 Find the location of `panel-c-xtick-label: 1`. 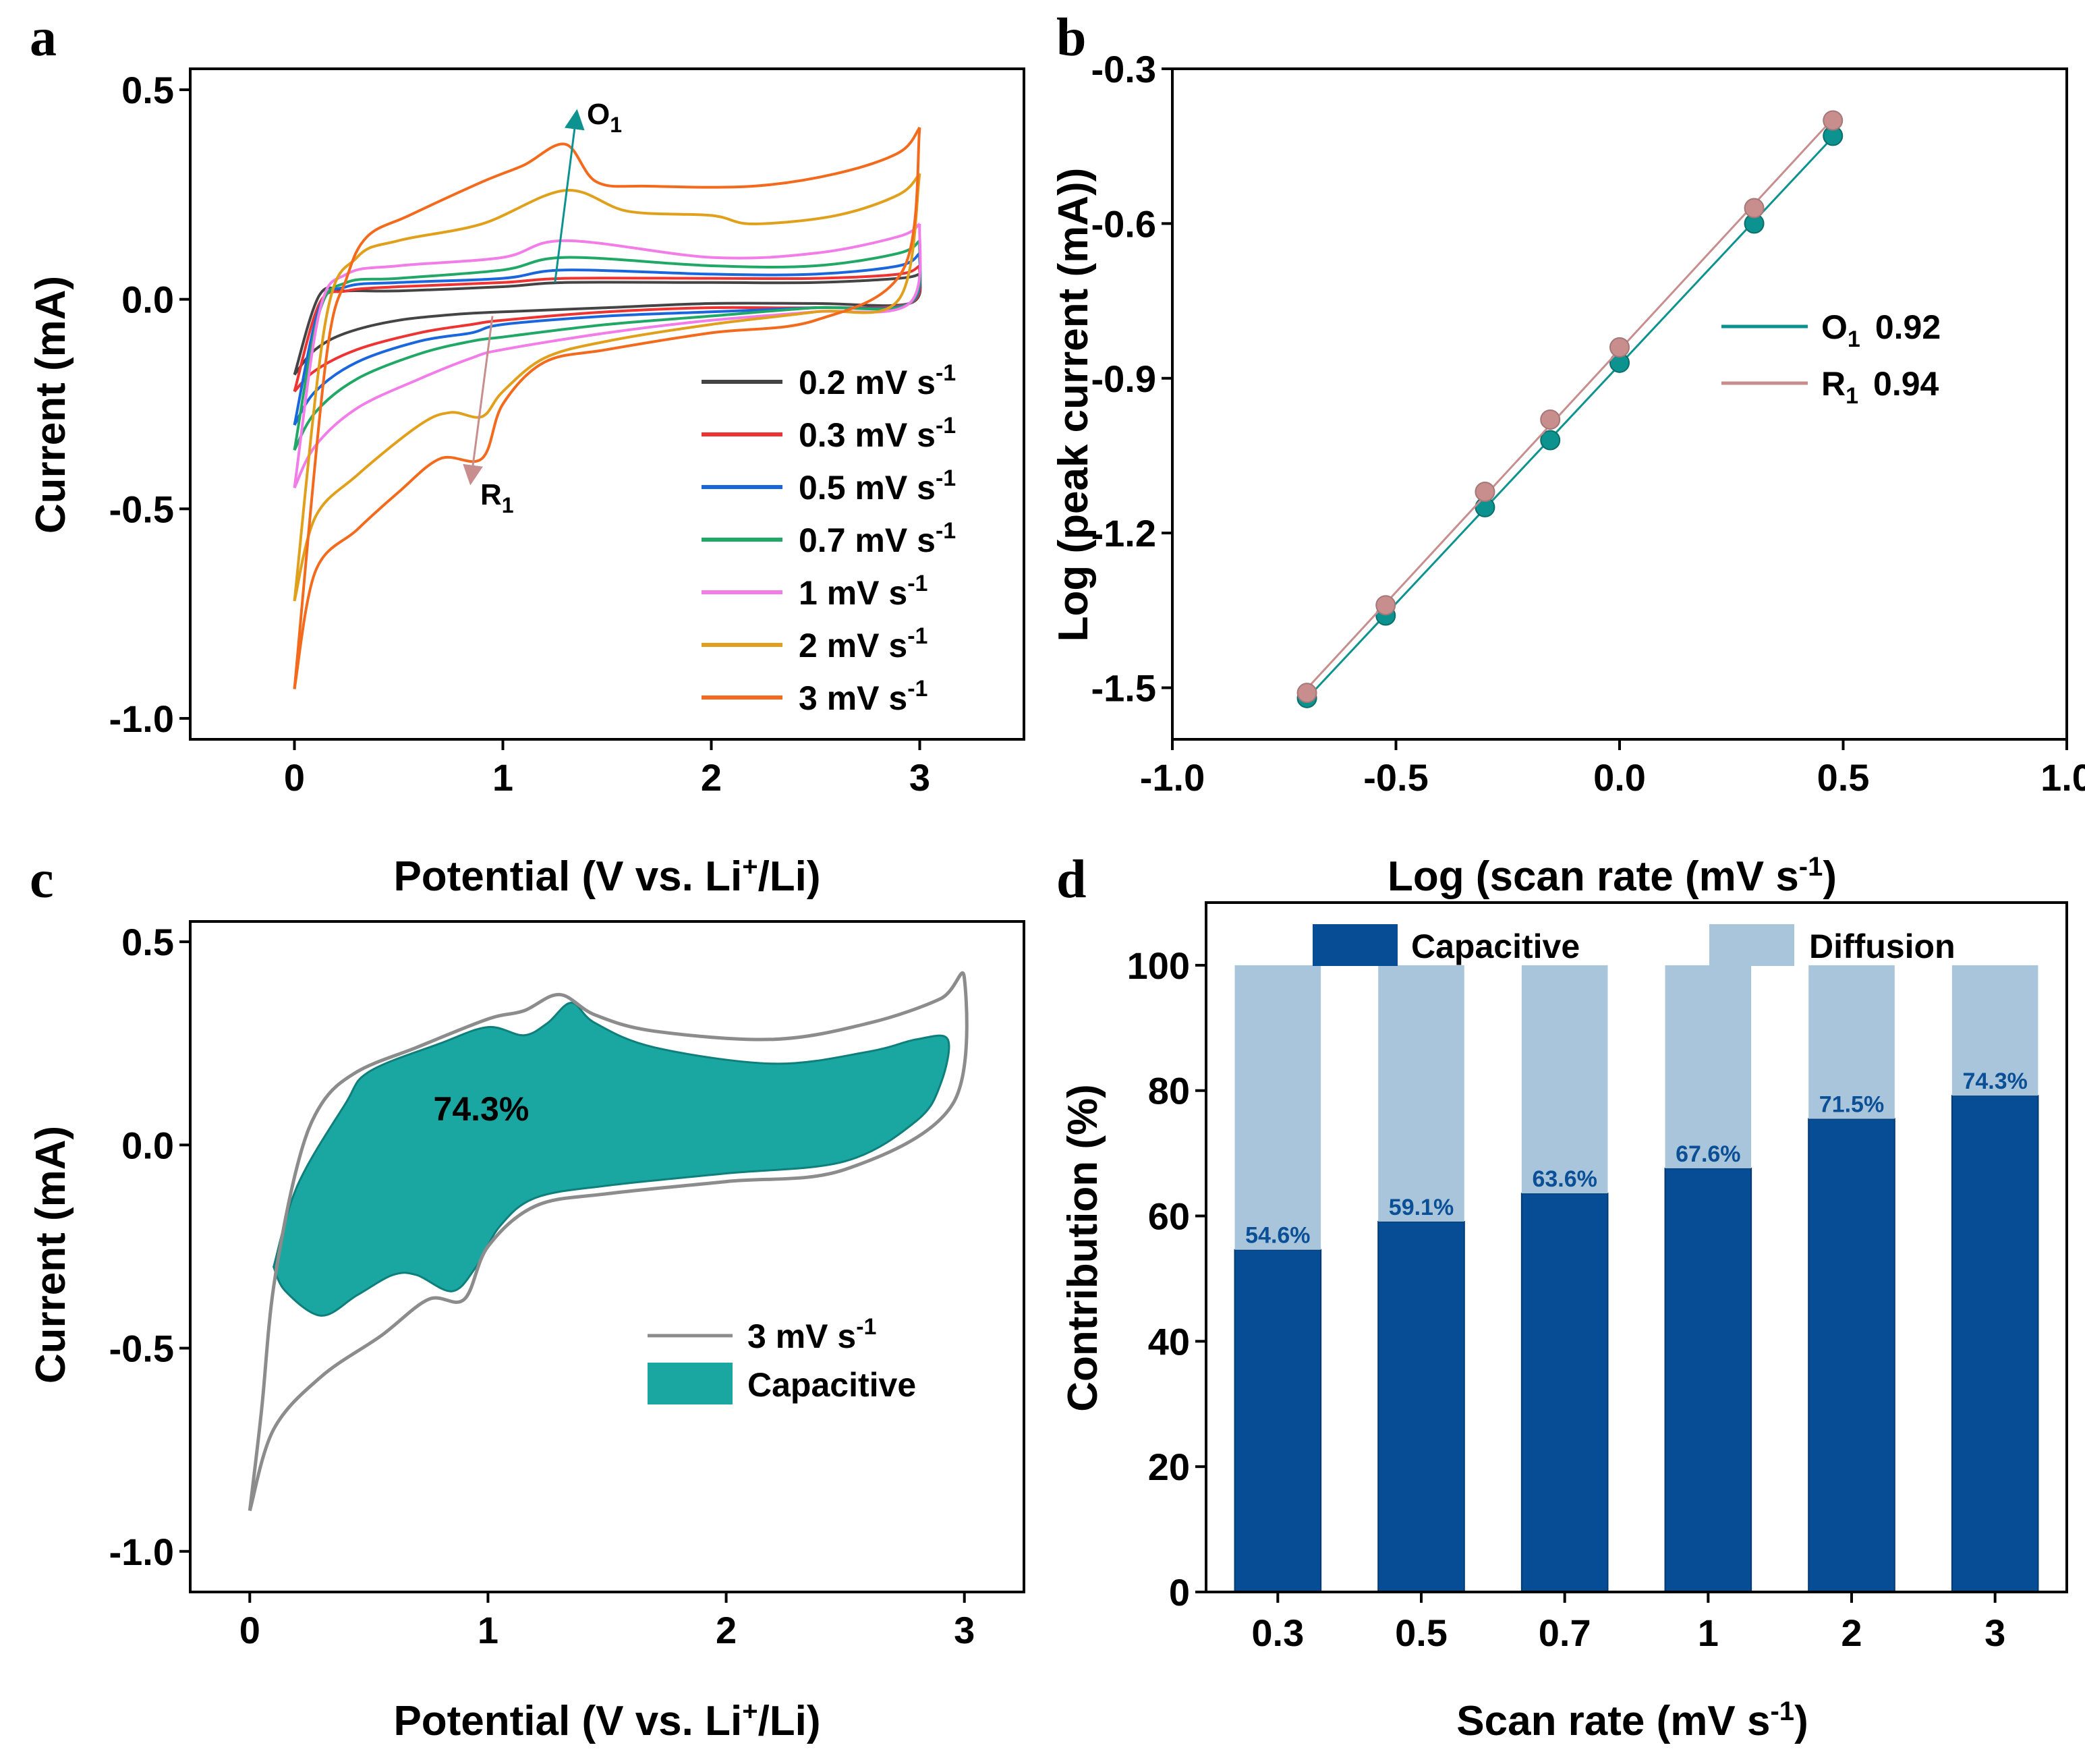

panel-c-xtick-label: 1 is located at coordinates (488, 1630).